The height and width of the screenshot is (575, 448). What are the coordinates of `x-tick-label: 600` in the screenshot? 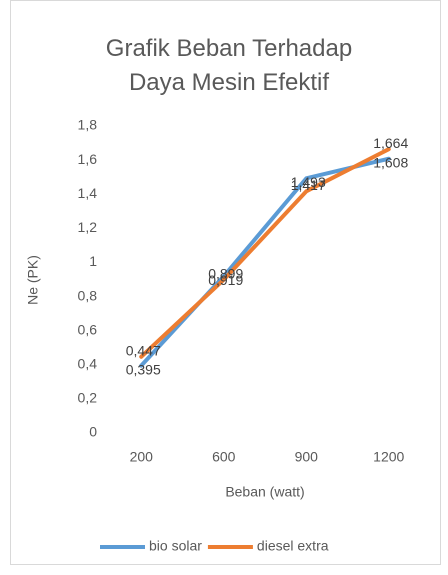 It's located at (224, 457).